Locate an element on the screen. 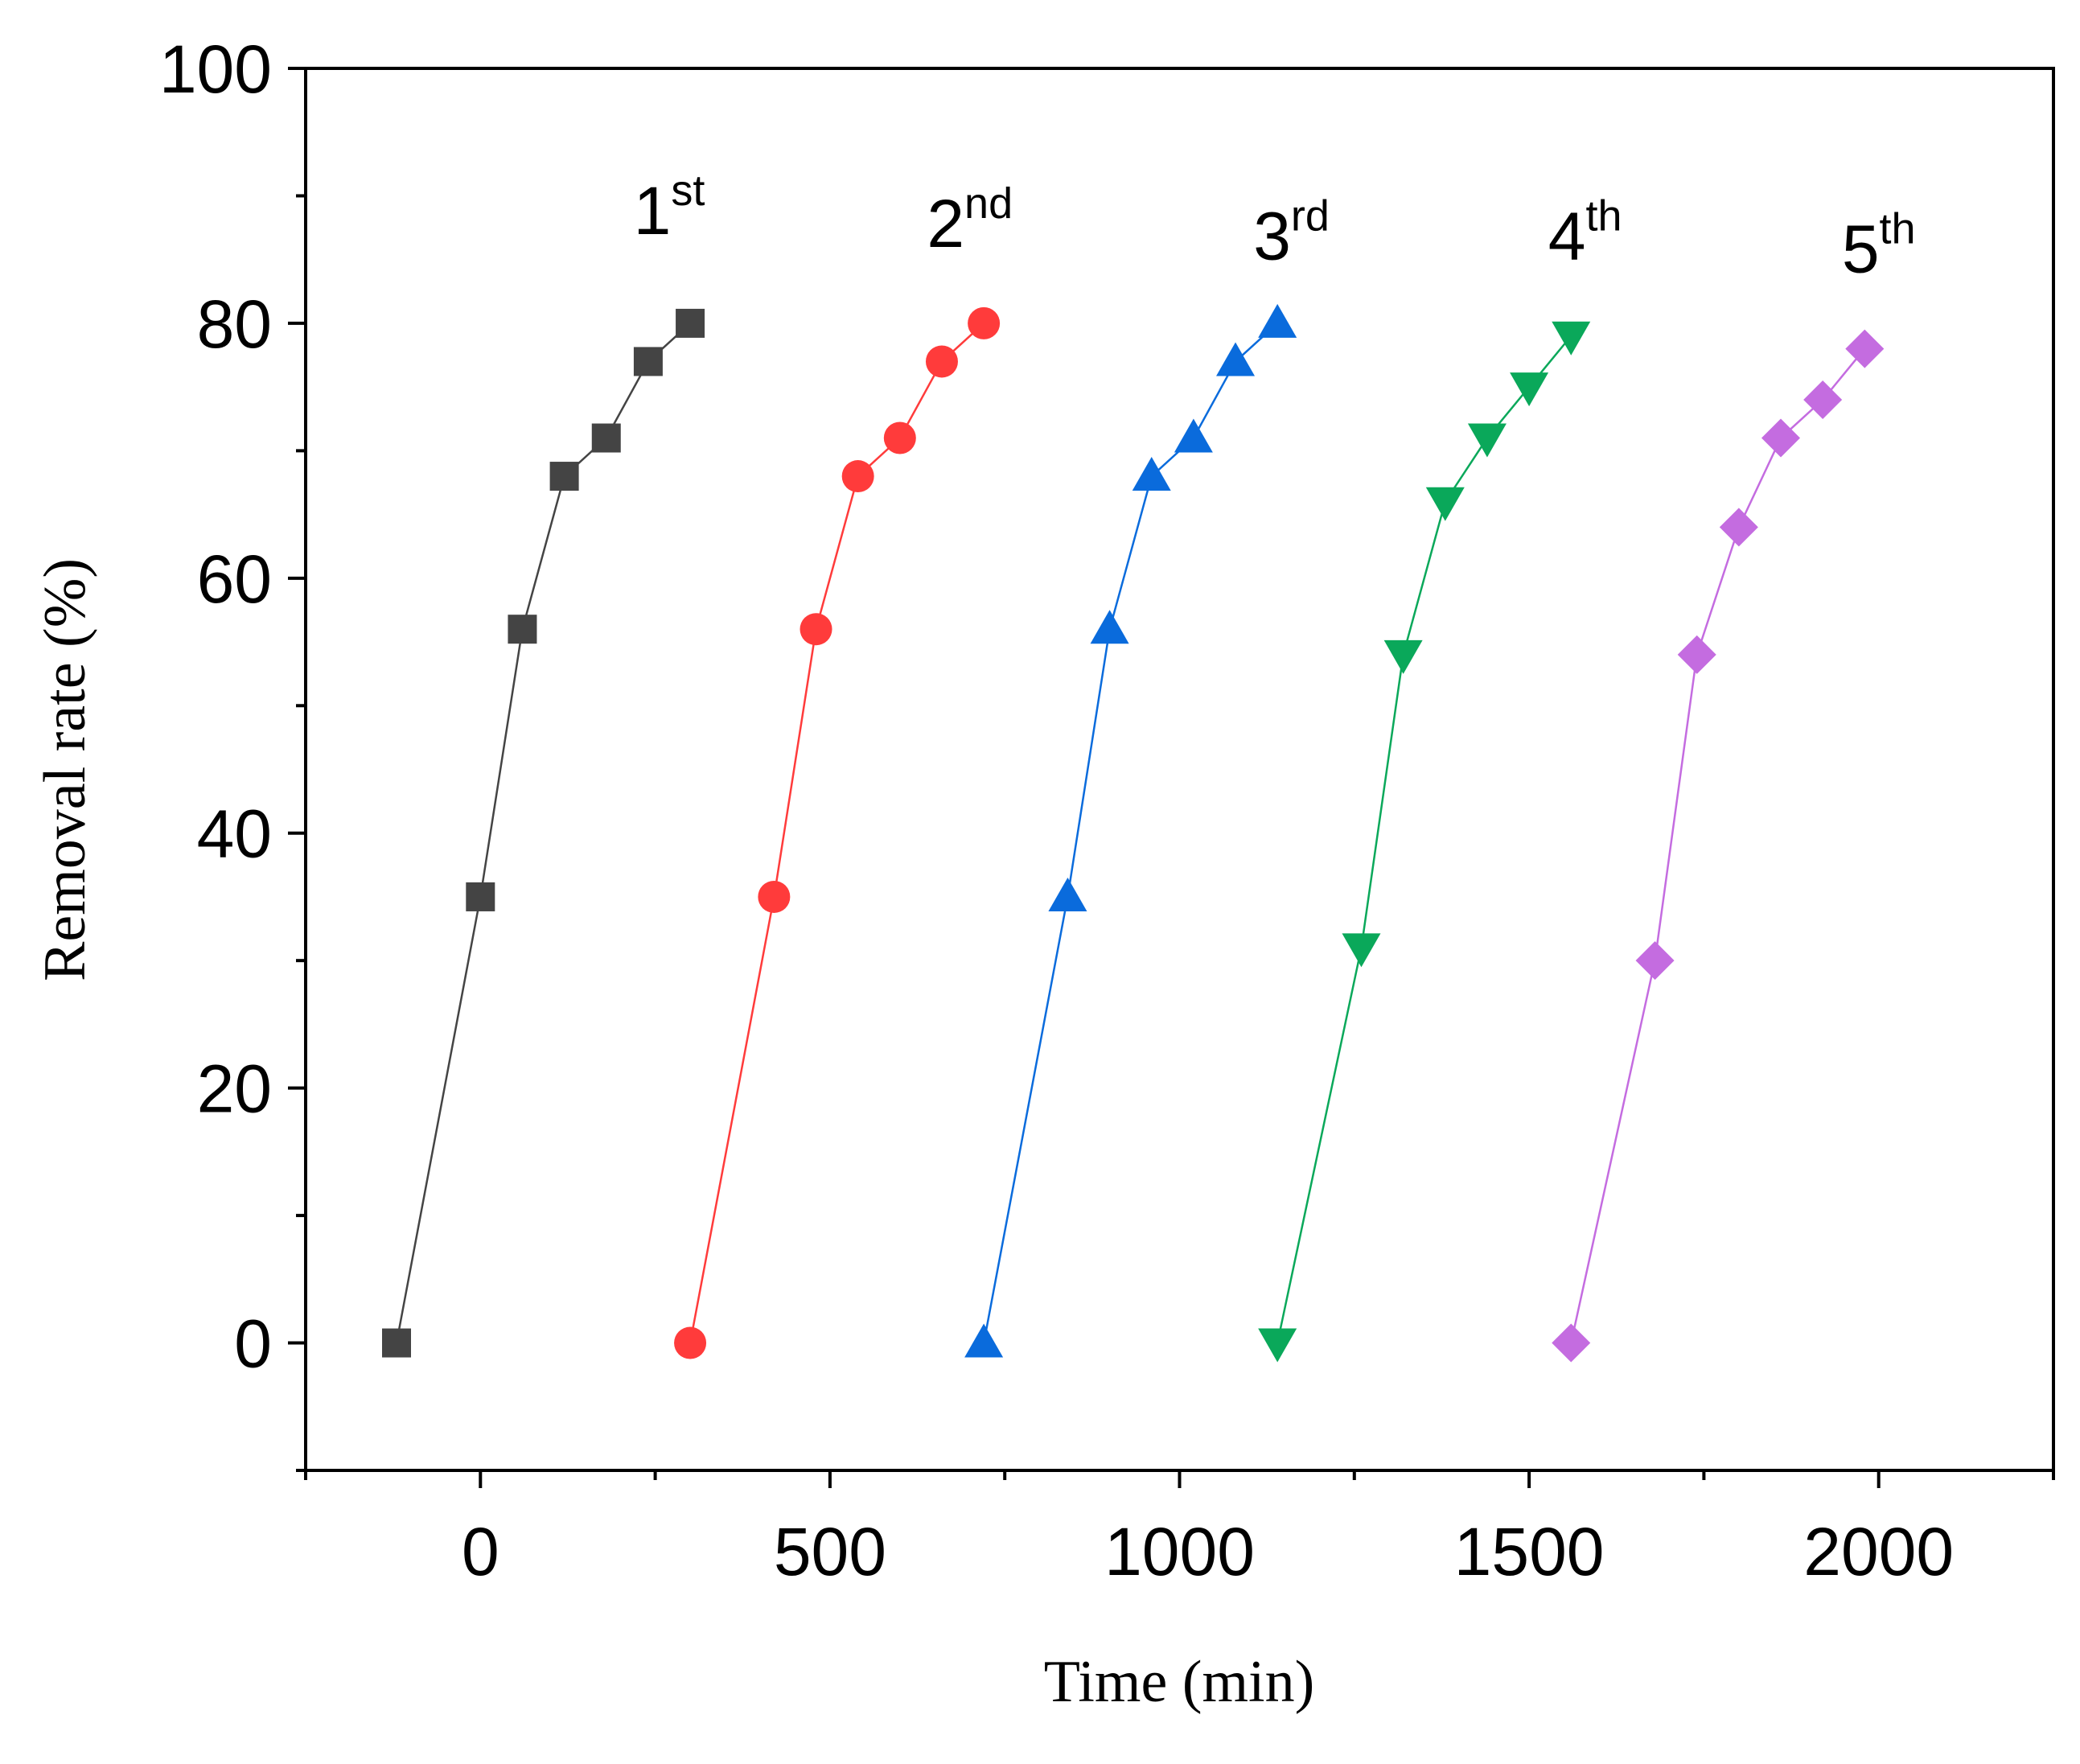  y-tick-label: 60 is located at coordinates (234, 579).